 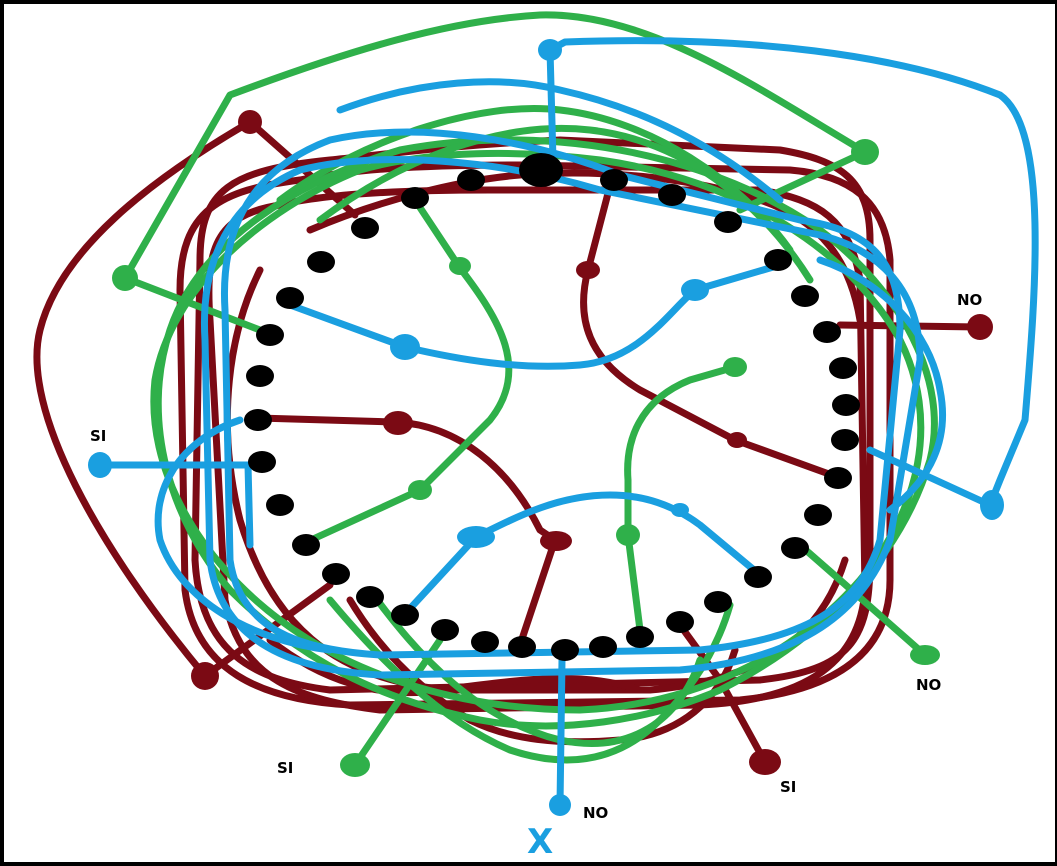 What do you see at coordinates (192, 304) in the screenshot?
I see `green-lead-left-to-slot` at bounding box center [192, 304].